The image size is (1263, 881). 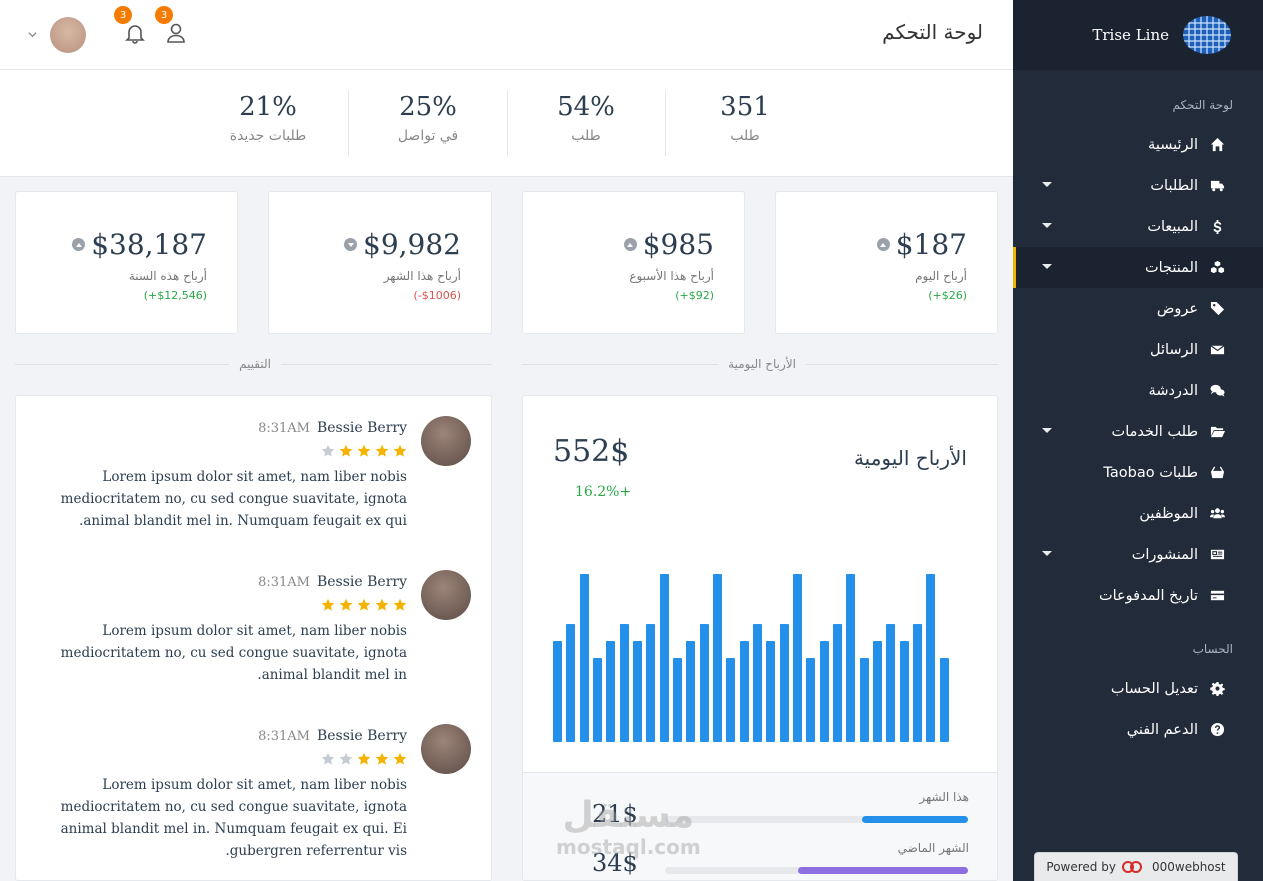 What do you see at coordinates (745, 107) in the screenshot?
I see `stat-value: 351` at bounding box center [745, 107].